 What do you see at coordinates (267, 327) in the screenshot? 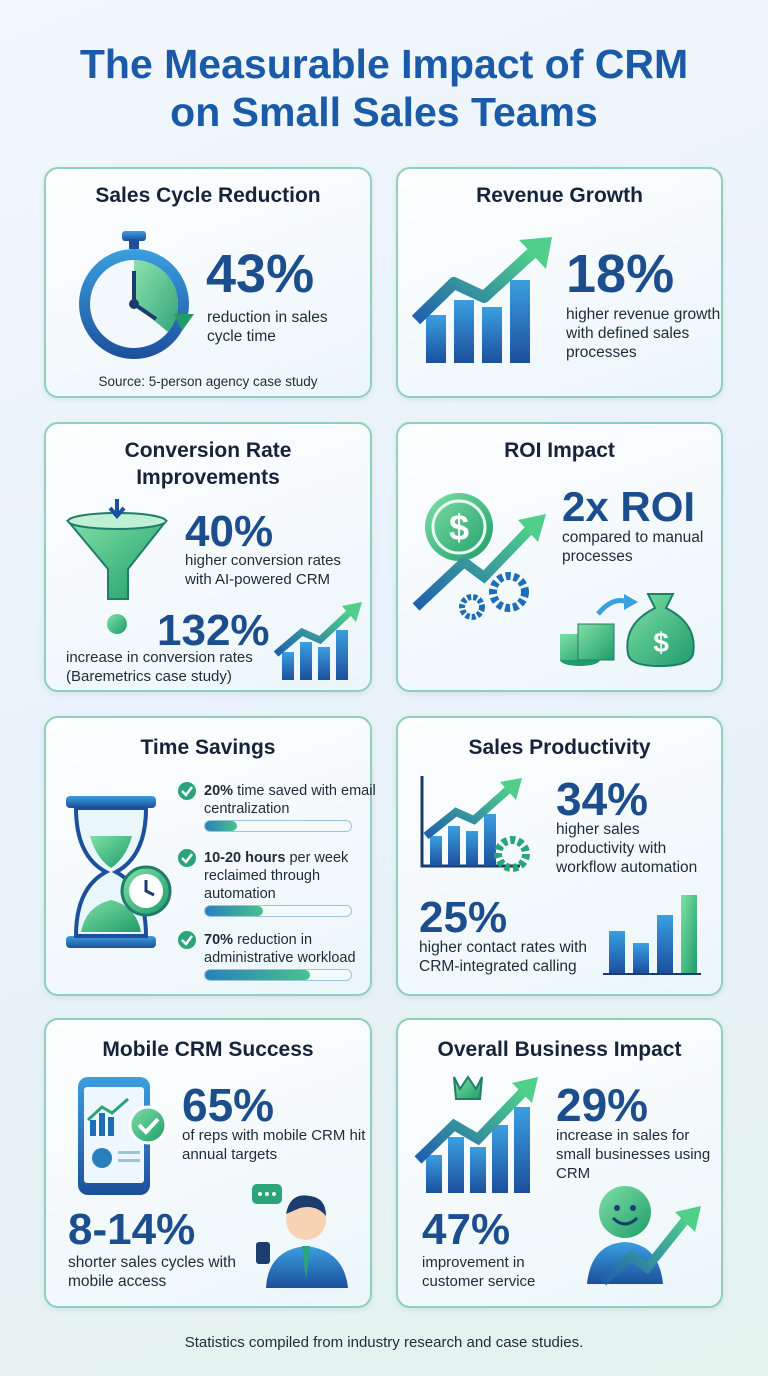
I see `stat-text: reduction in sales cycle time` at bounding box center [267, 327].